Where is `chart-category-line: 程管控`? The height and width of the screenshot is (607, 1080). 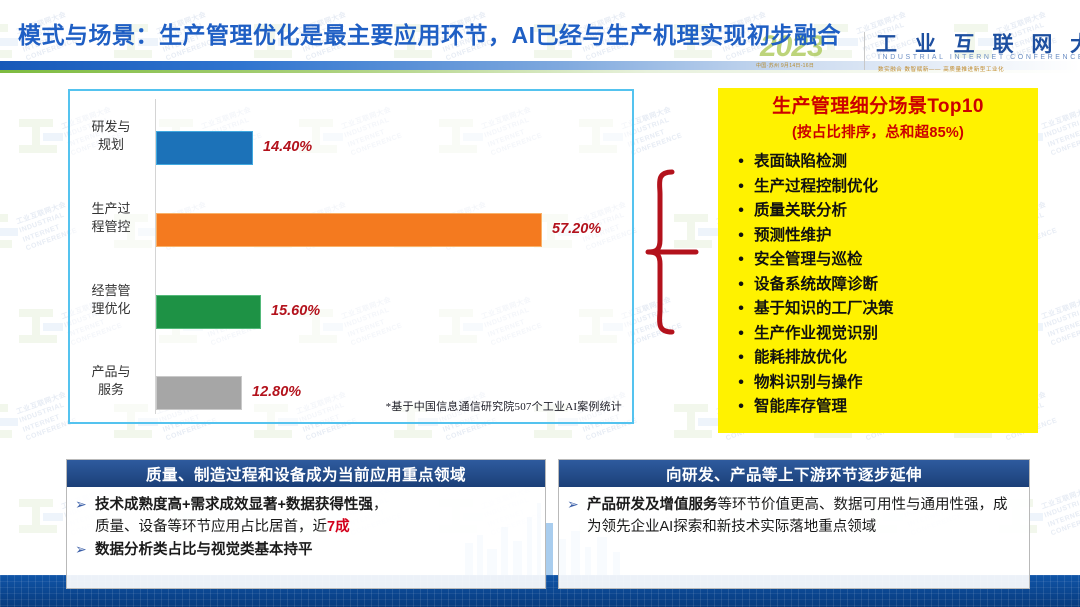 chart-category-line: 程管控 is located at coordinates (111, 226).